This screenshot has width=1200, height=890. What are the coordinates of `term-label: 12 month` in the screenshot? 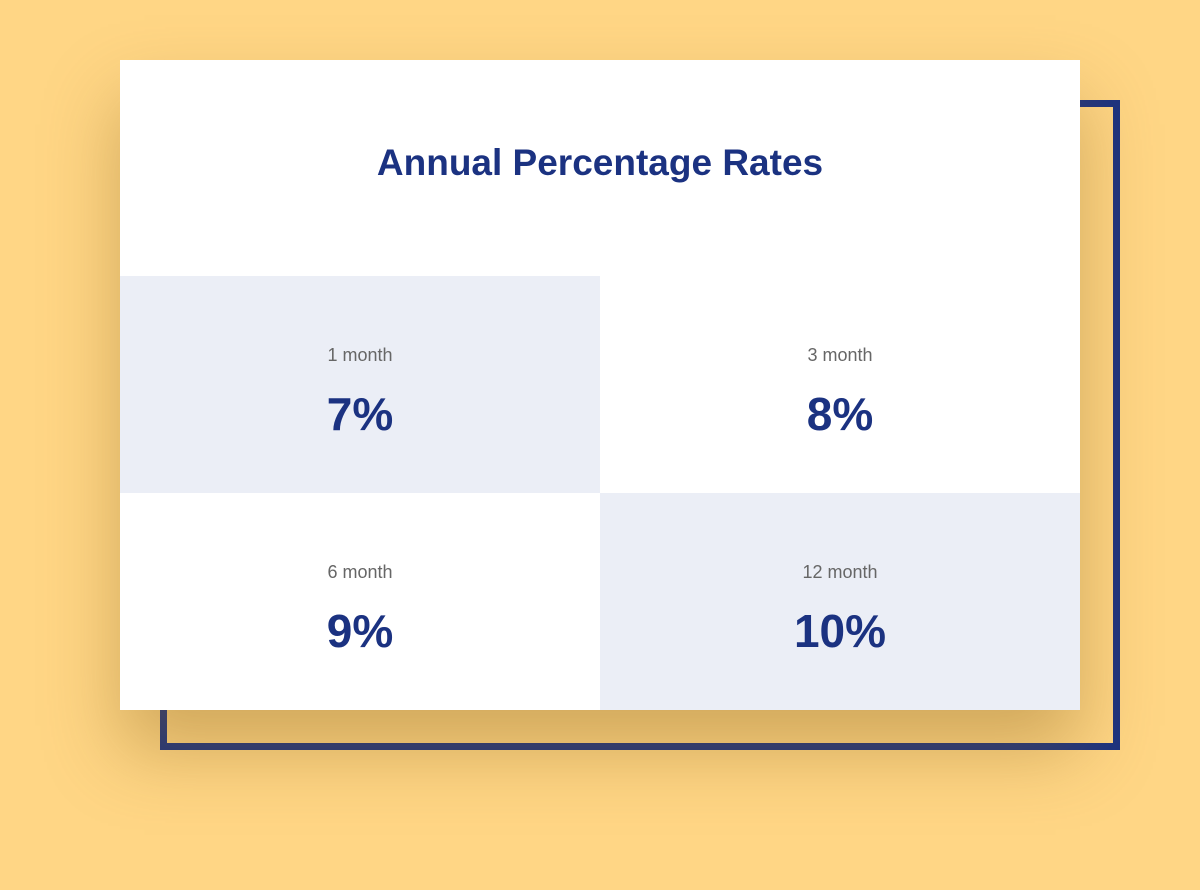 It's located at (840, 572).